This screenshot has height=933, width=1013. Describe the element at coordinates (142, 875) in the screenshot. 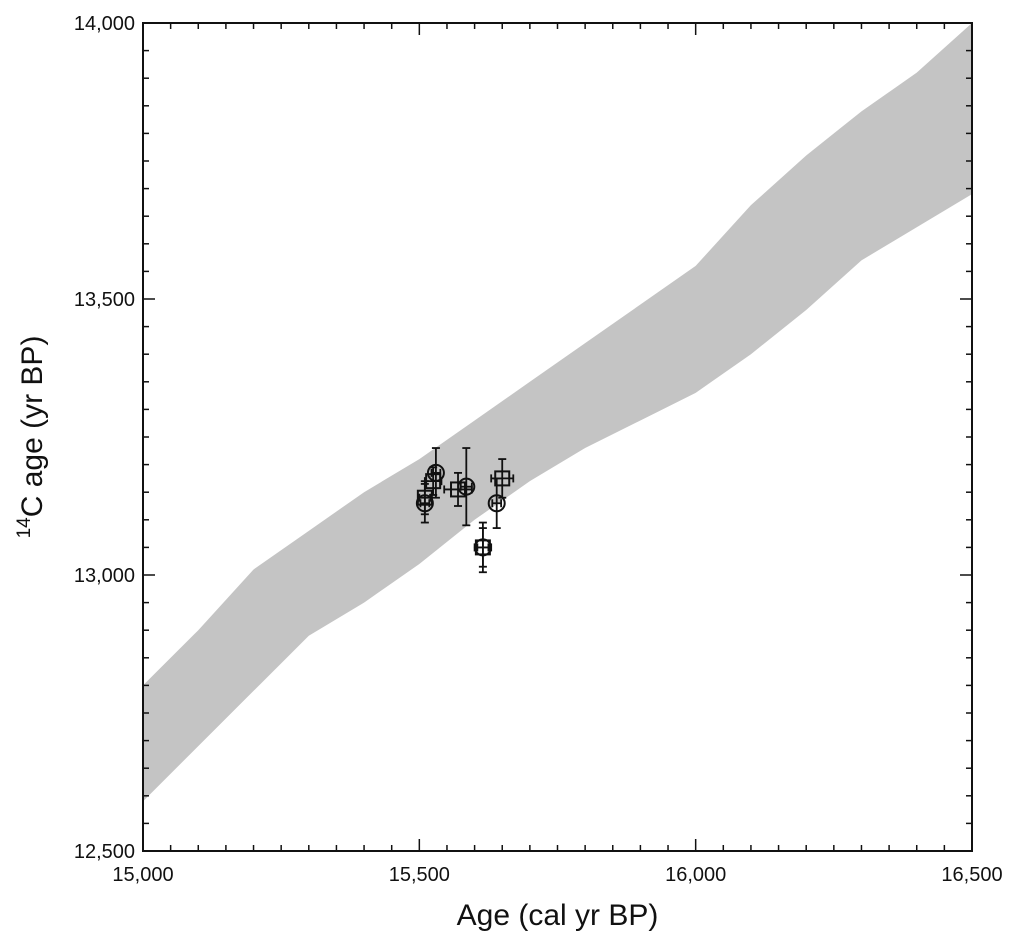

I see `x-tick-label: 15,000` at that location.